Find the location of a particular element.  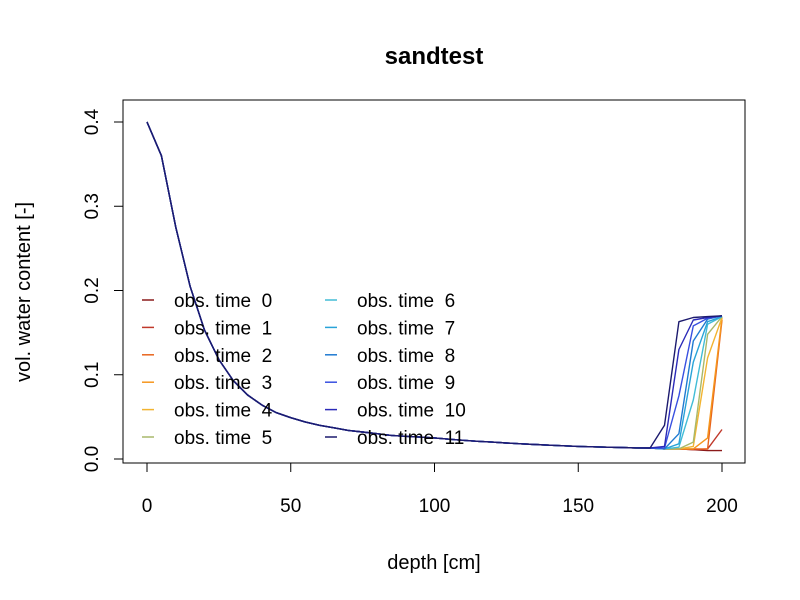

chart-title: sandtest is located at coordinates (434, 56).